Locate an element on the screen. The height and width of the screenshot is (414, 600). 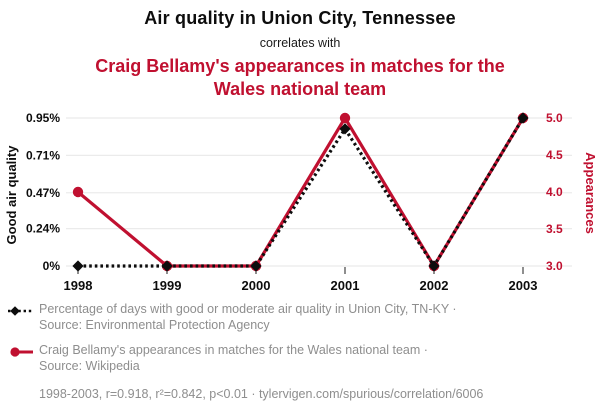
svg-text: 2003 is located at coordinates (523, 285).